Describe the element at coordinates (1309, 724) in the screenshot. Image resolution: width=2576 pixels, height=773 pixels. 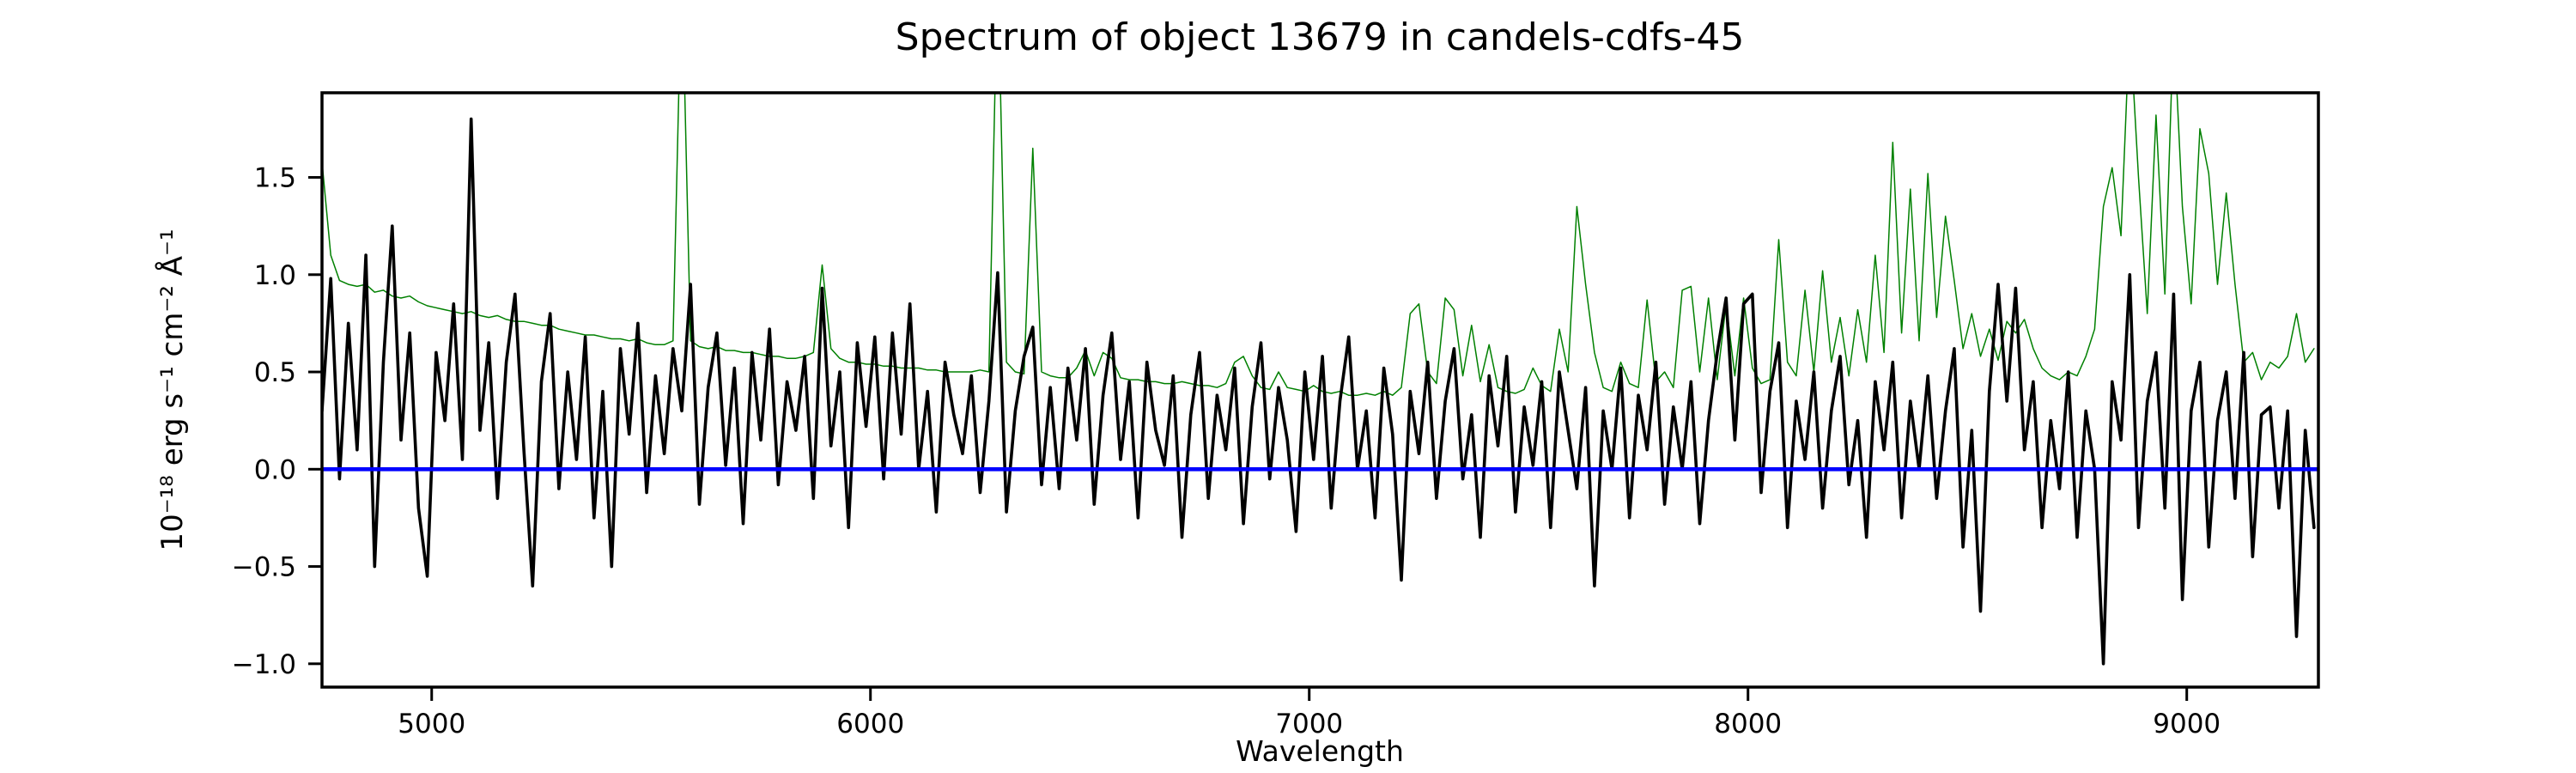
I see `x-tick-label: 7000` at that location.